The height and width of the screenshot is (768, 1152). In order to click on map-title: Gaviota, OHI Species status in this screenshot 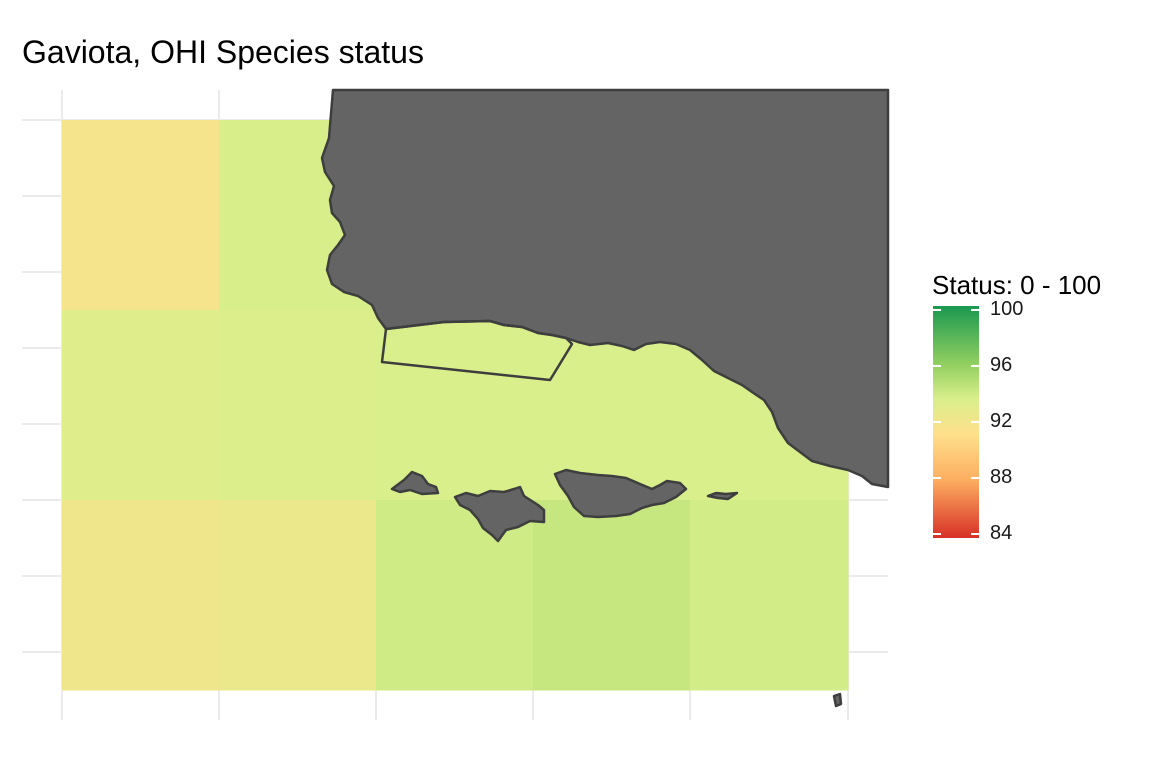, I will do `click(223, 52)`.